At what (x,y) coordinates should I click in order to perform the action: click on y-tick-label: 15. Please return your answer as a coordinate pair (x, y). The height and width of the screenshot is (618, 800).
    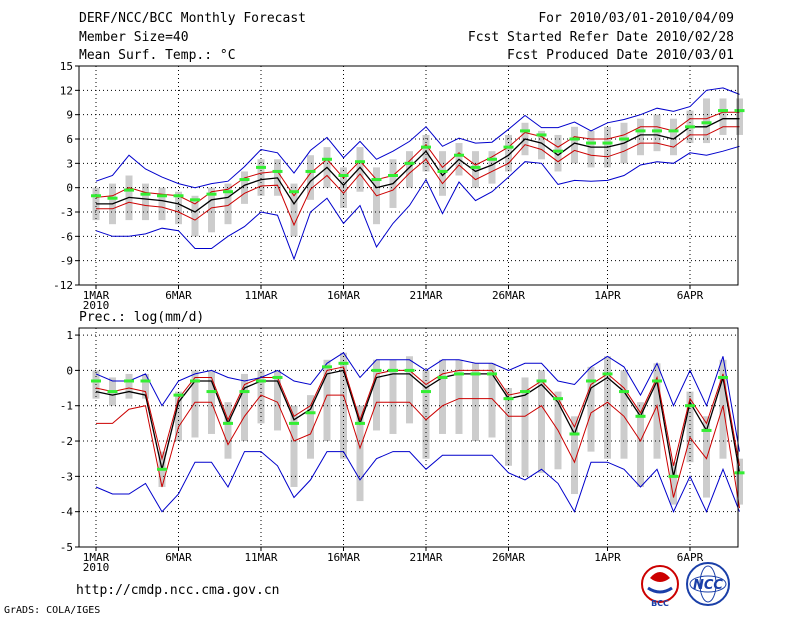
    Looking at the image, I should click on (66, 66).